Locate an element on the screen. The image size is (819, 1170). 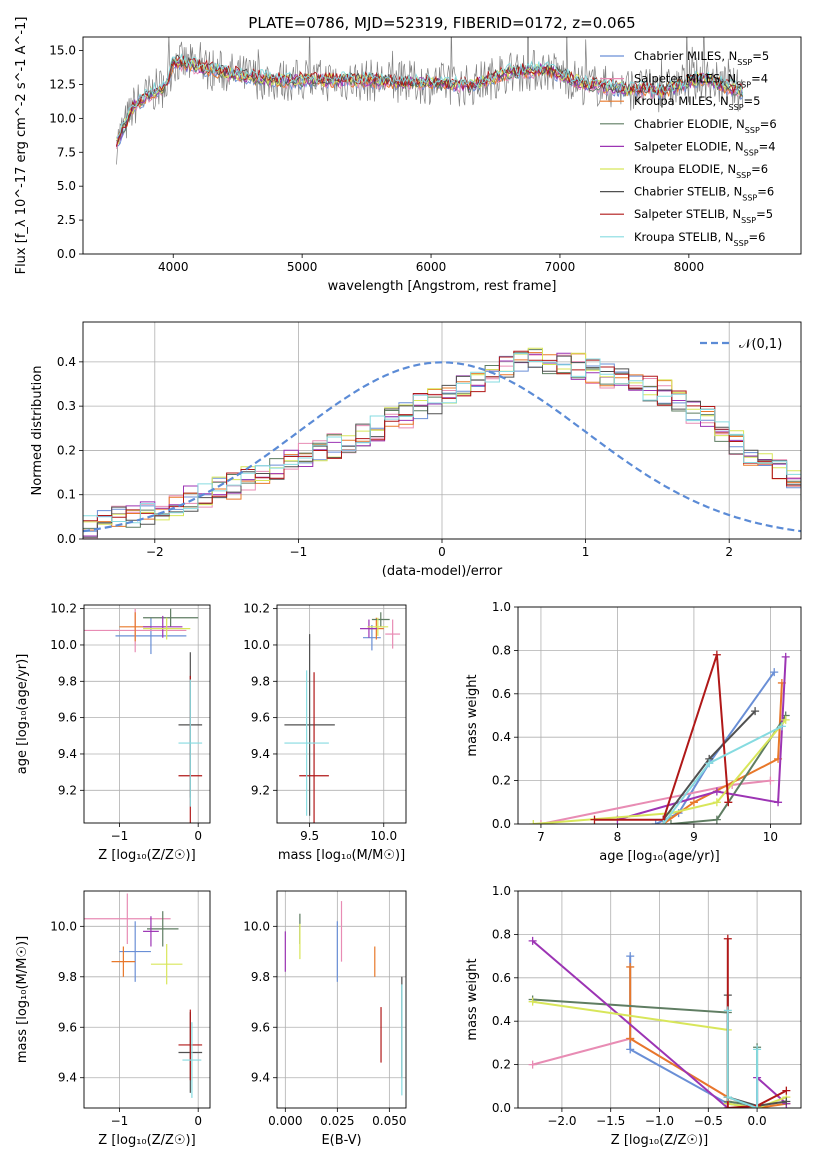
series-kroupa-stelib is located at coordinates (742, 1057).